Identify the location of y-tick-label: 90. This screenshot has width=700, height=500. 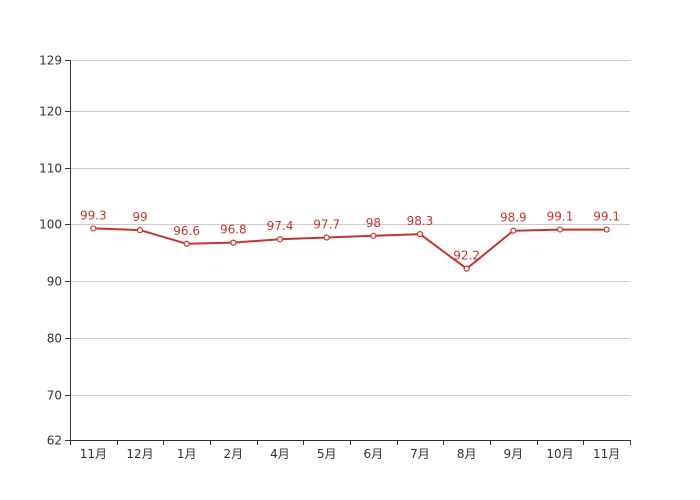
(54, 282).